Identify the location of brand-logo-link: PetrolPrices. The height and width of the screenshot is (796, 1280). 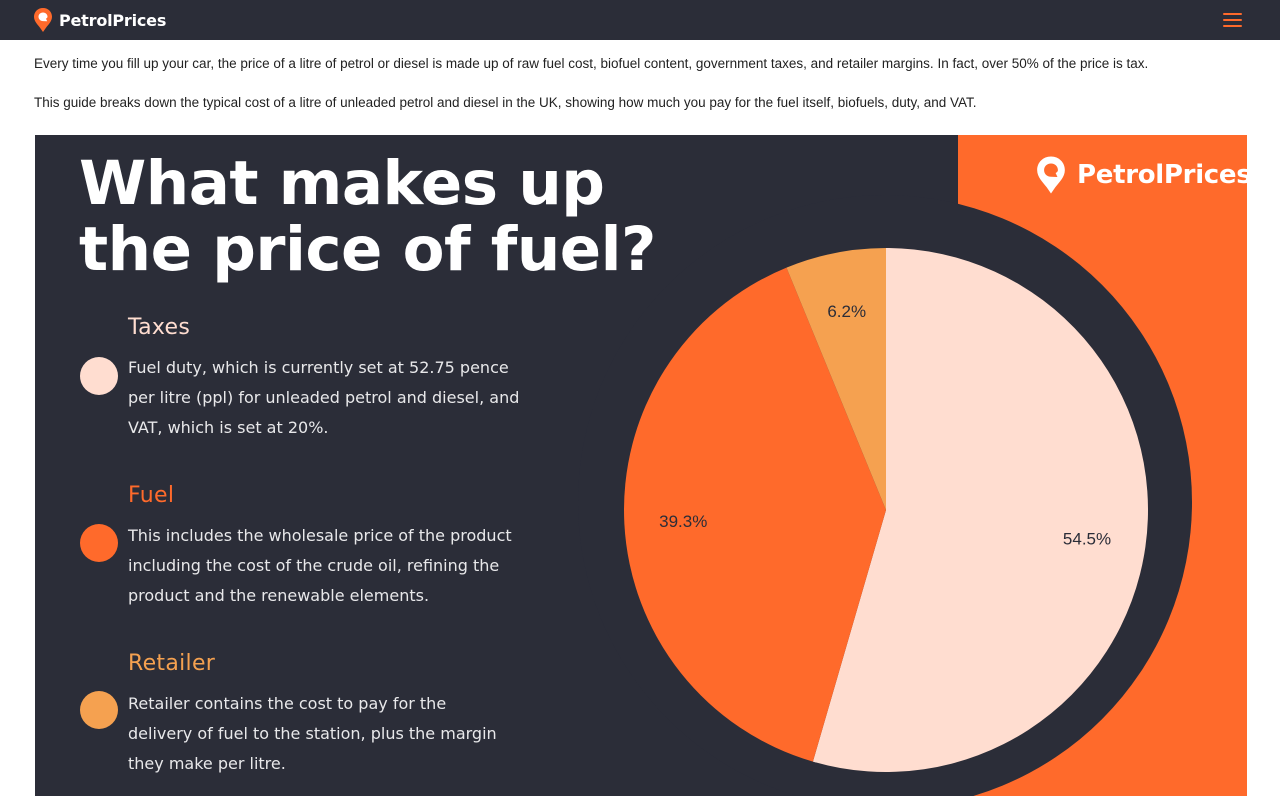
(99, 20).